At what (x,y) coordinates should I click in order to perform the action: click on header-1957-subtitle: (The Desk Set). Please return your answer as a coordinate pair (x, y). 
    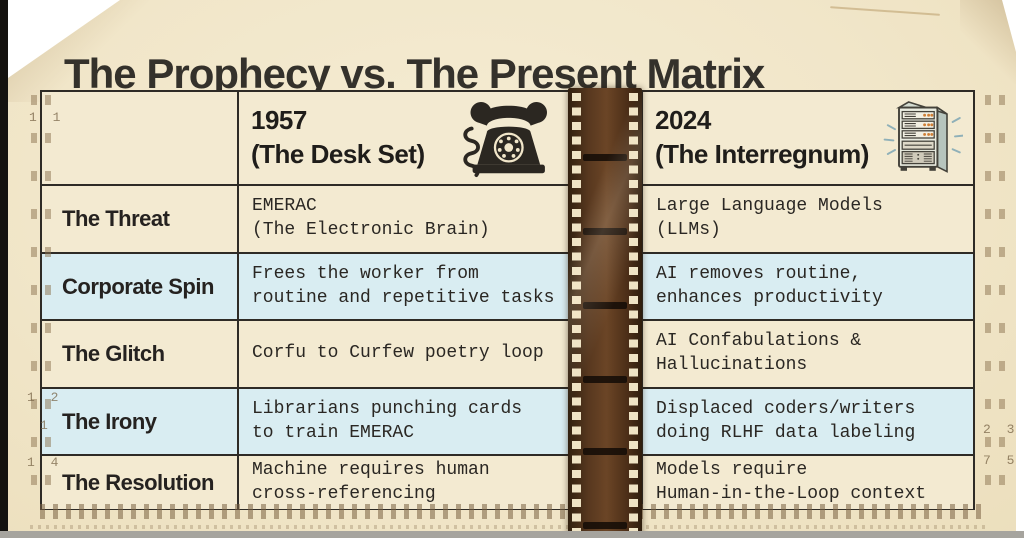
    Looking at the image, I should click on (338, 154).